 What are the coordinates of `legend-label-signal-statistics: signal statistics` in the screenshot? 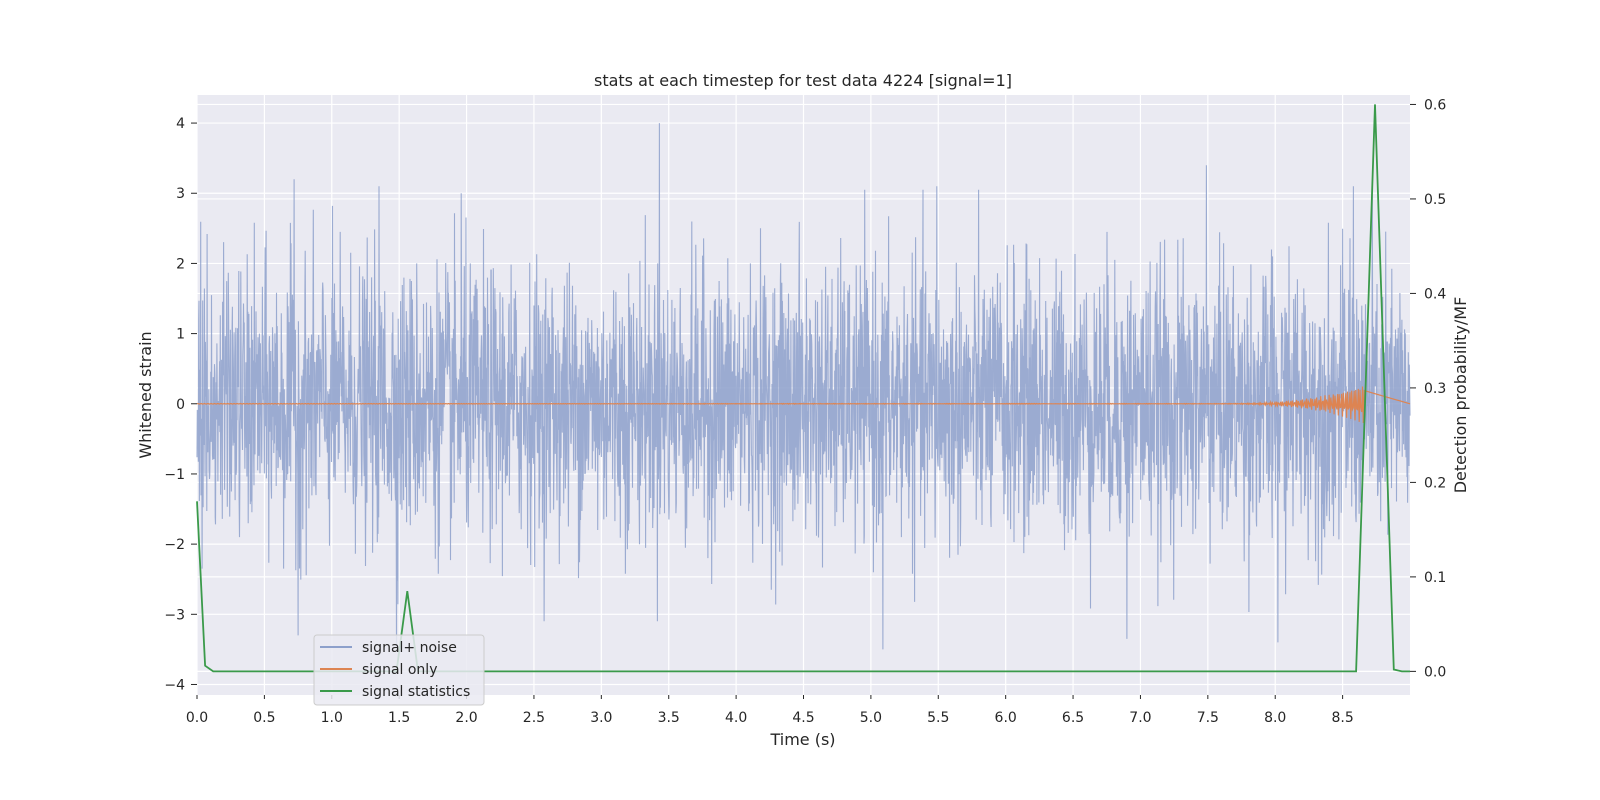 It's located at (416, 692).